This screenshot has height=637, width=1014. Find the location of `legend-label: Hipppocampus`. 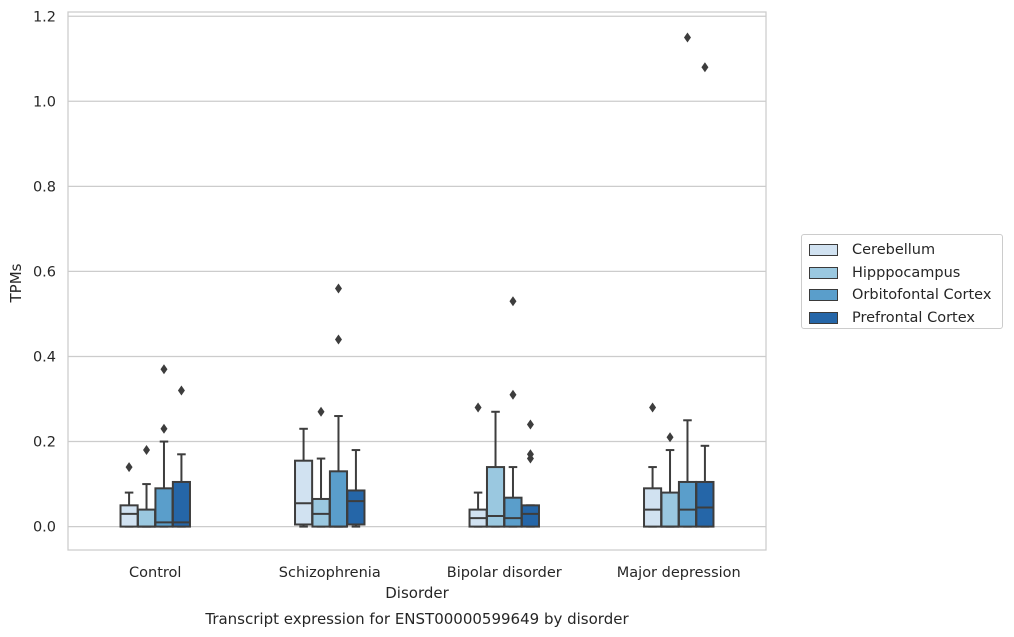

legend-label: Hipppocampus is located at coordinates (906, 272).